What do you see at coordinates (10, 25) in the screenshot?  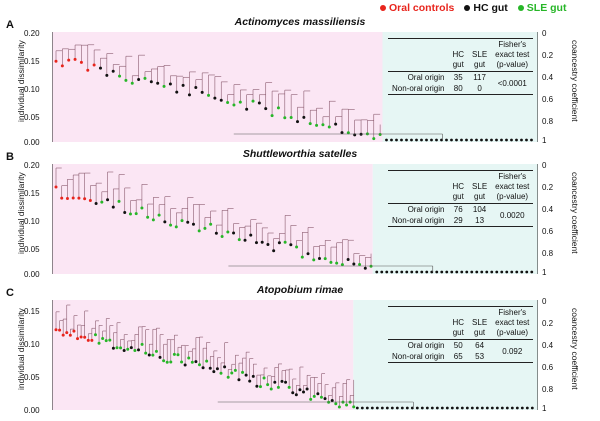 I see `panel-letter: A` at bounding box center [10, 25].